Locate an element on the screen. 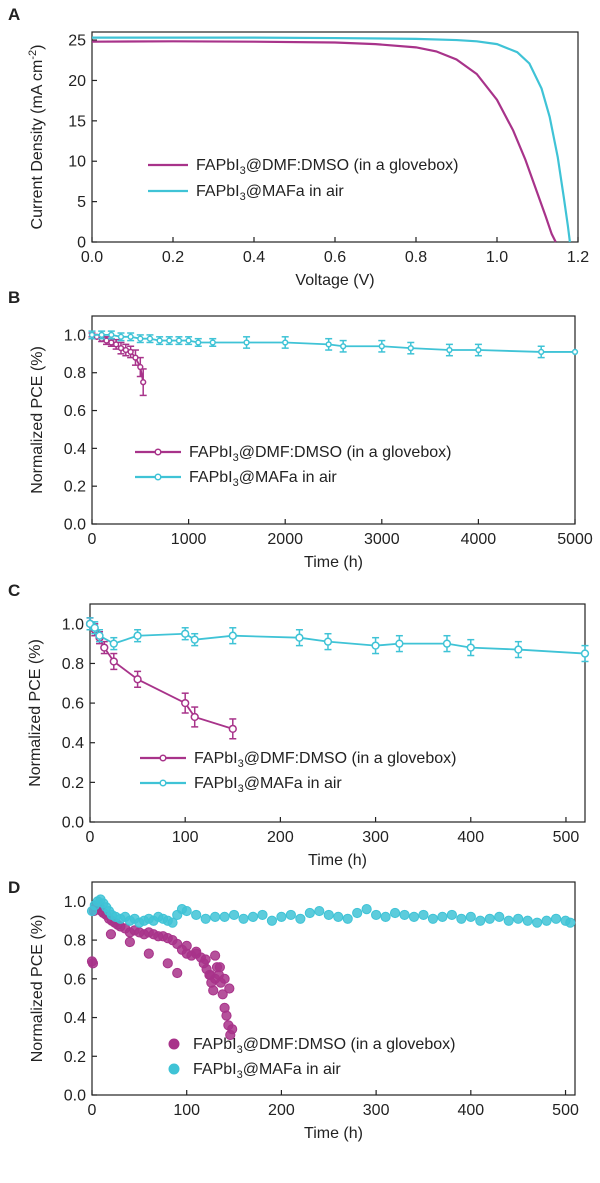 The width and height of the screenshot is (600, 1183). y-axis-label: Normalized PCE (%) is located at coordinates (35, 713).